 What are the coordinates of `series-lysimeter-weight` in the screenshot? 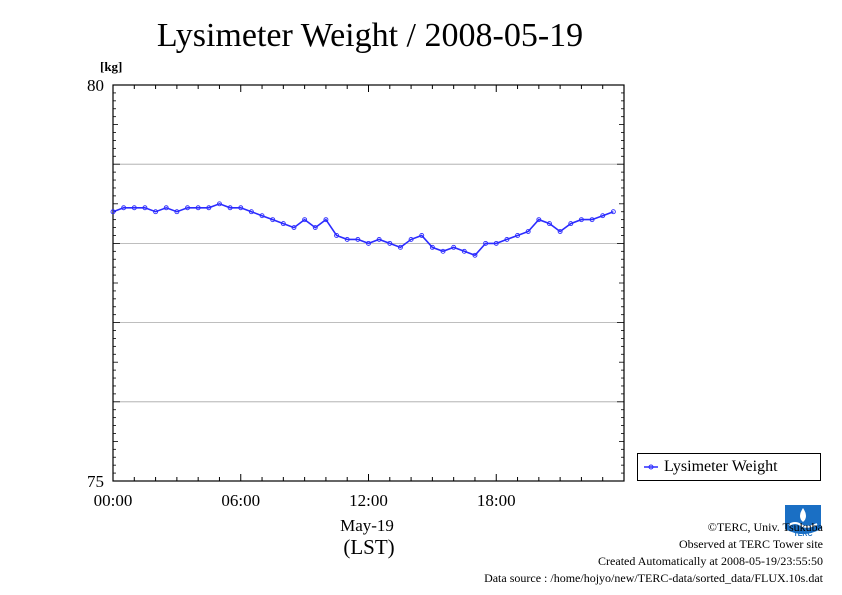 It's located at (363, 229).